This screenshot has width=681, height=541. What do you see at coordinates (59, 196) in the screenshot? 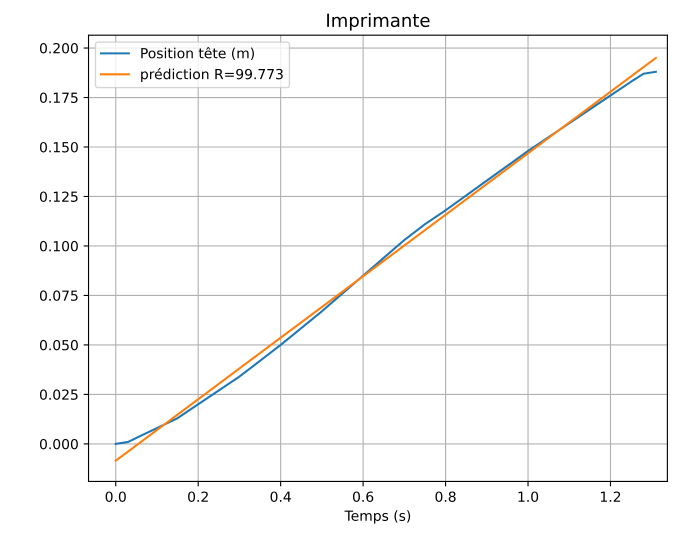
I see `y-tick-label: 0.125` at bounding box center [59, 196].